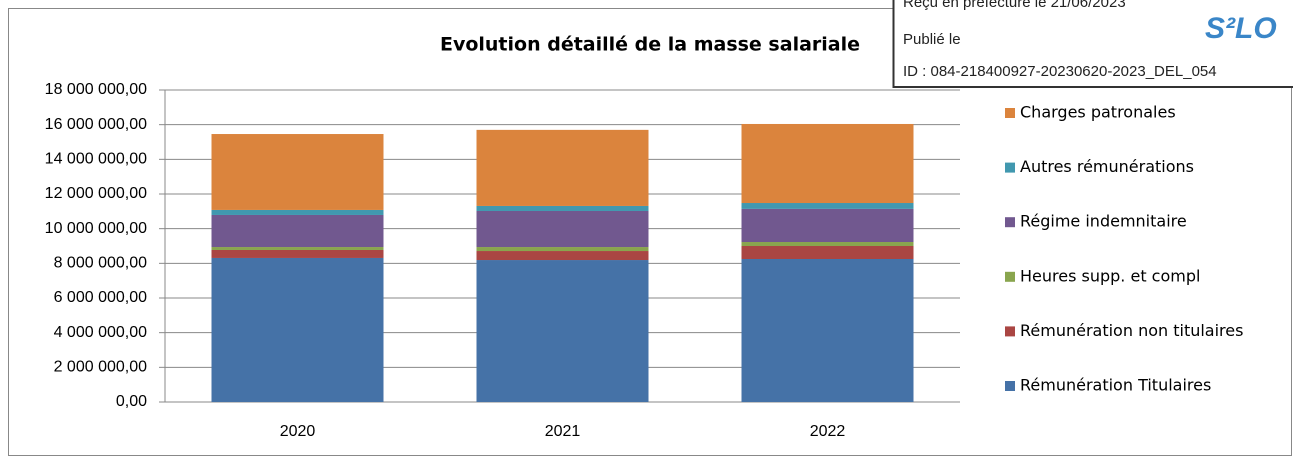  What do you see at coordinates (1131, 330) in the screenshot?
I see `legend-label: Rémunération non titulaires` at bounding box center [1131, 330].